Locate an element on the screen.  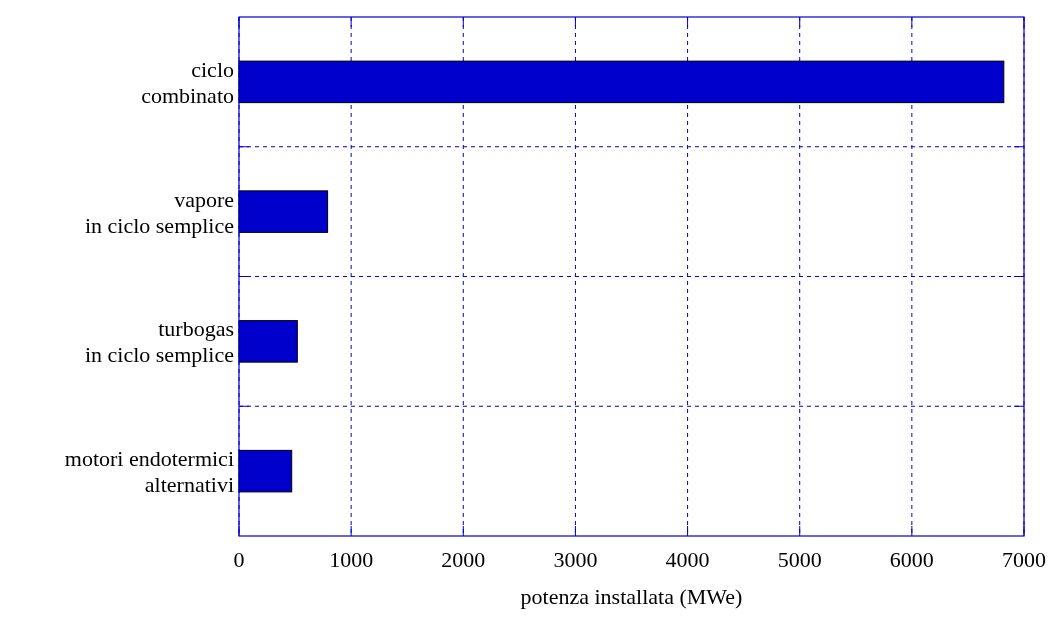
x-axis-title: potenza installata (MWe) is located at coordinates (631, 596).